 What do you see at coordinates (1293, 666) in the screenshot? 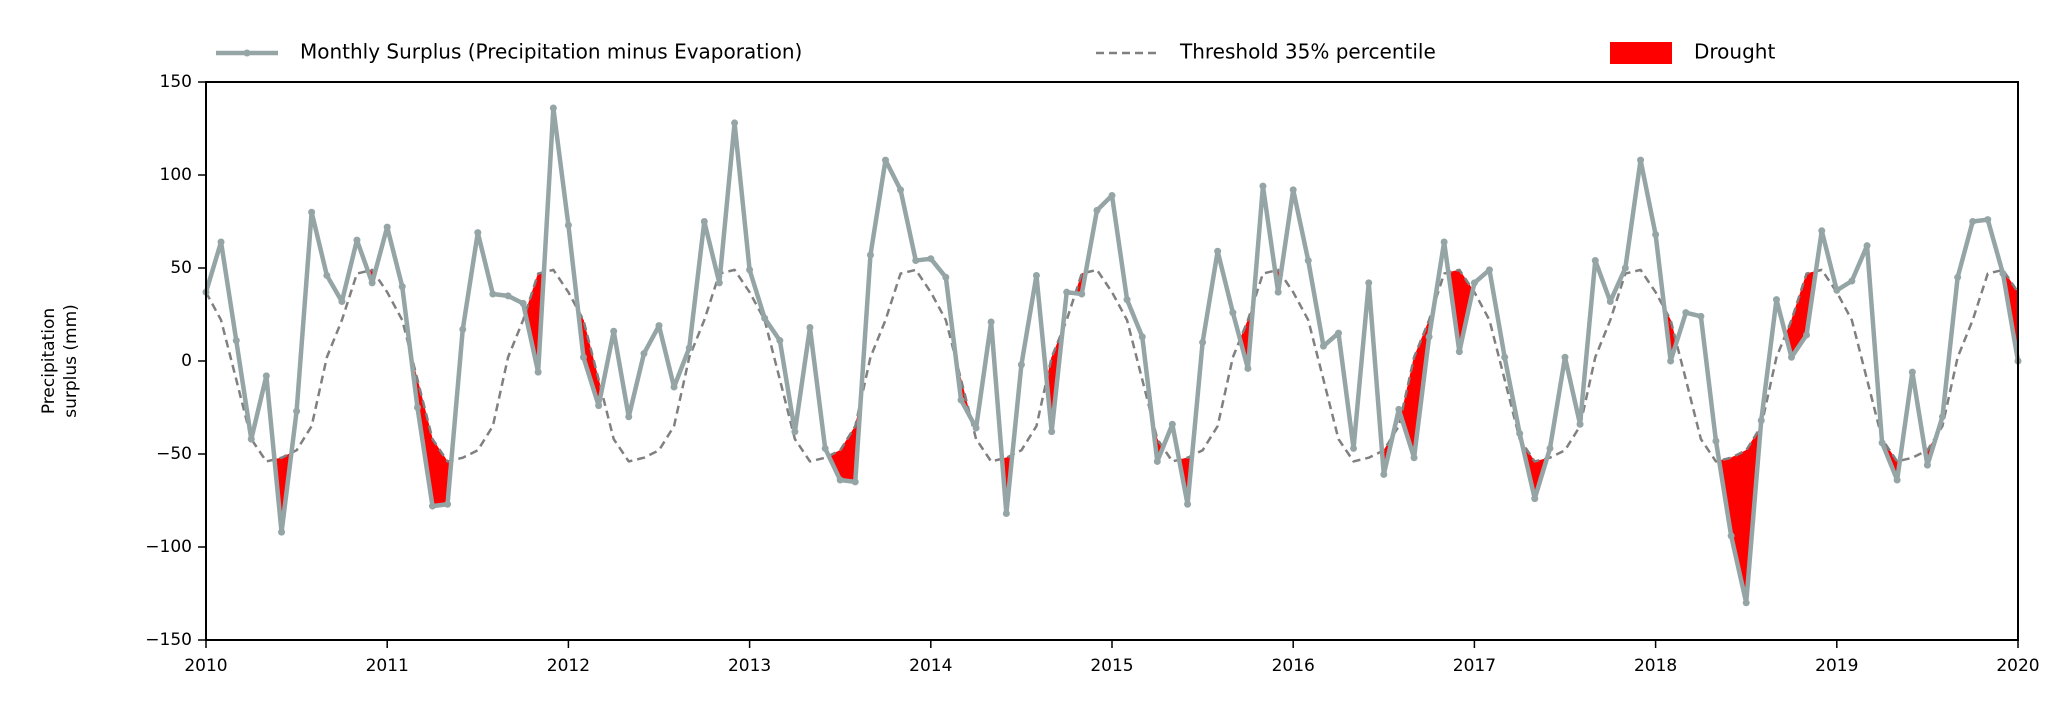
I see `x-tick-label: 2016` at bounding box center [1293, 666].